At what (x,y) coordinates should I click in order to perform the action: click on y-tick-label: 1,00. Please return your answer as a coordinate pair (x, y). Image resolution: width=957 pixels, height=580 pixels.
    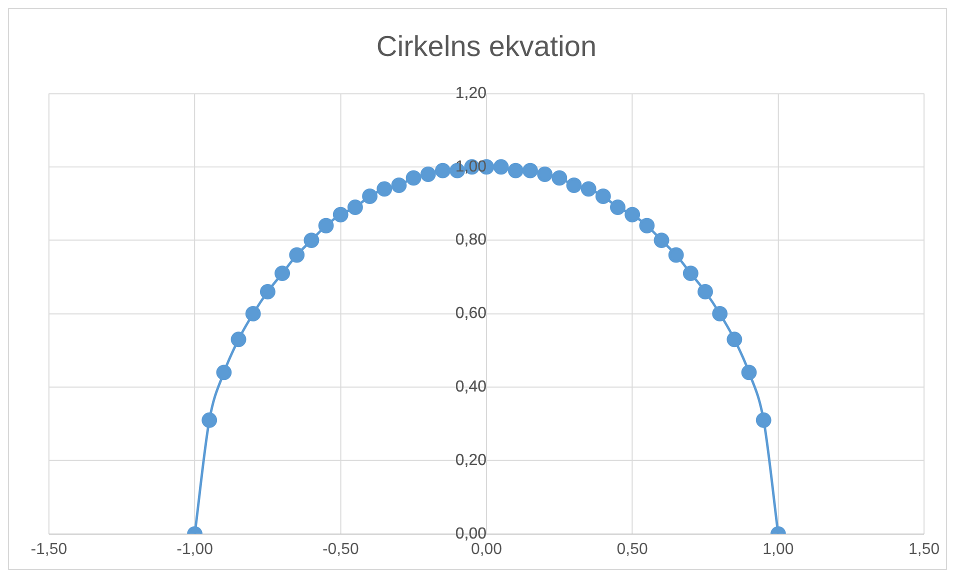
    Looking at the image, I should click on (471, 167).